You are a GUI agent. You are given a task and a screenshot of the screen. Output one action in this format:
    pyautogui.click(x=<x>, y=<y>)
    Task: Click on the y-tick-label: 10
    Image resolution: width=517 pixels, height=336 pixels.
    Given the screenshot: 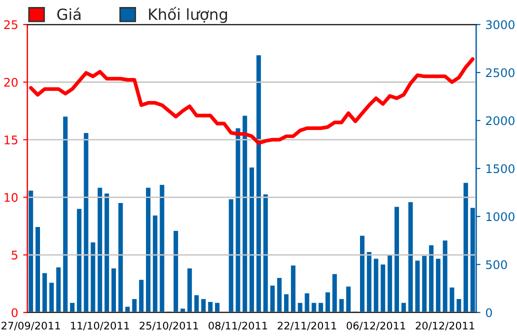 What is the action you would take?
    pyautogui.click(x=11, y=197)
    